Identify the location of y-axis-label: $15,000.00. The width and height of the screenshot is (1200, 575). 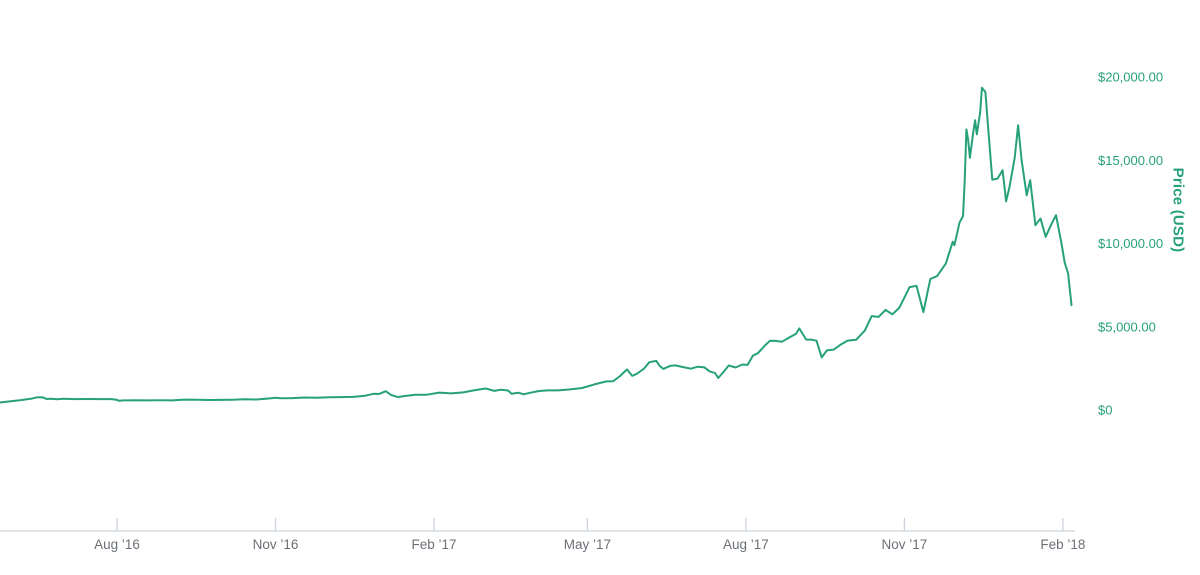
(1130, 160).